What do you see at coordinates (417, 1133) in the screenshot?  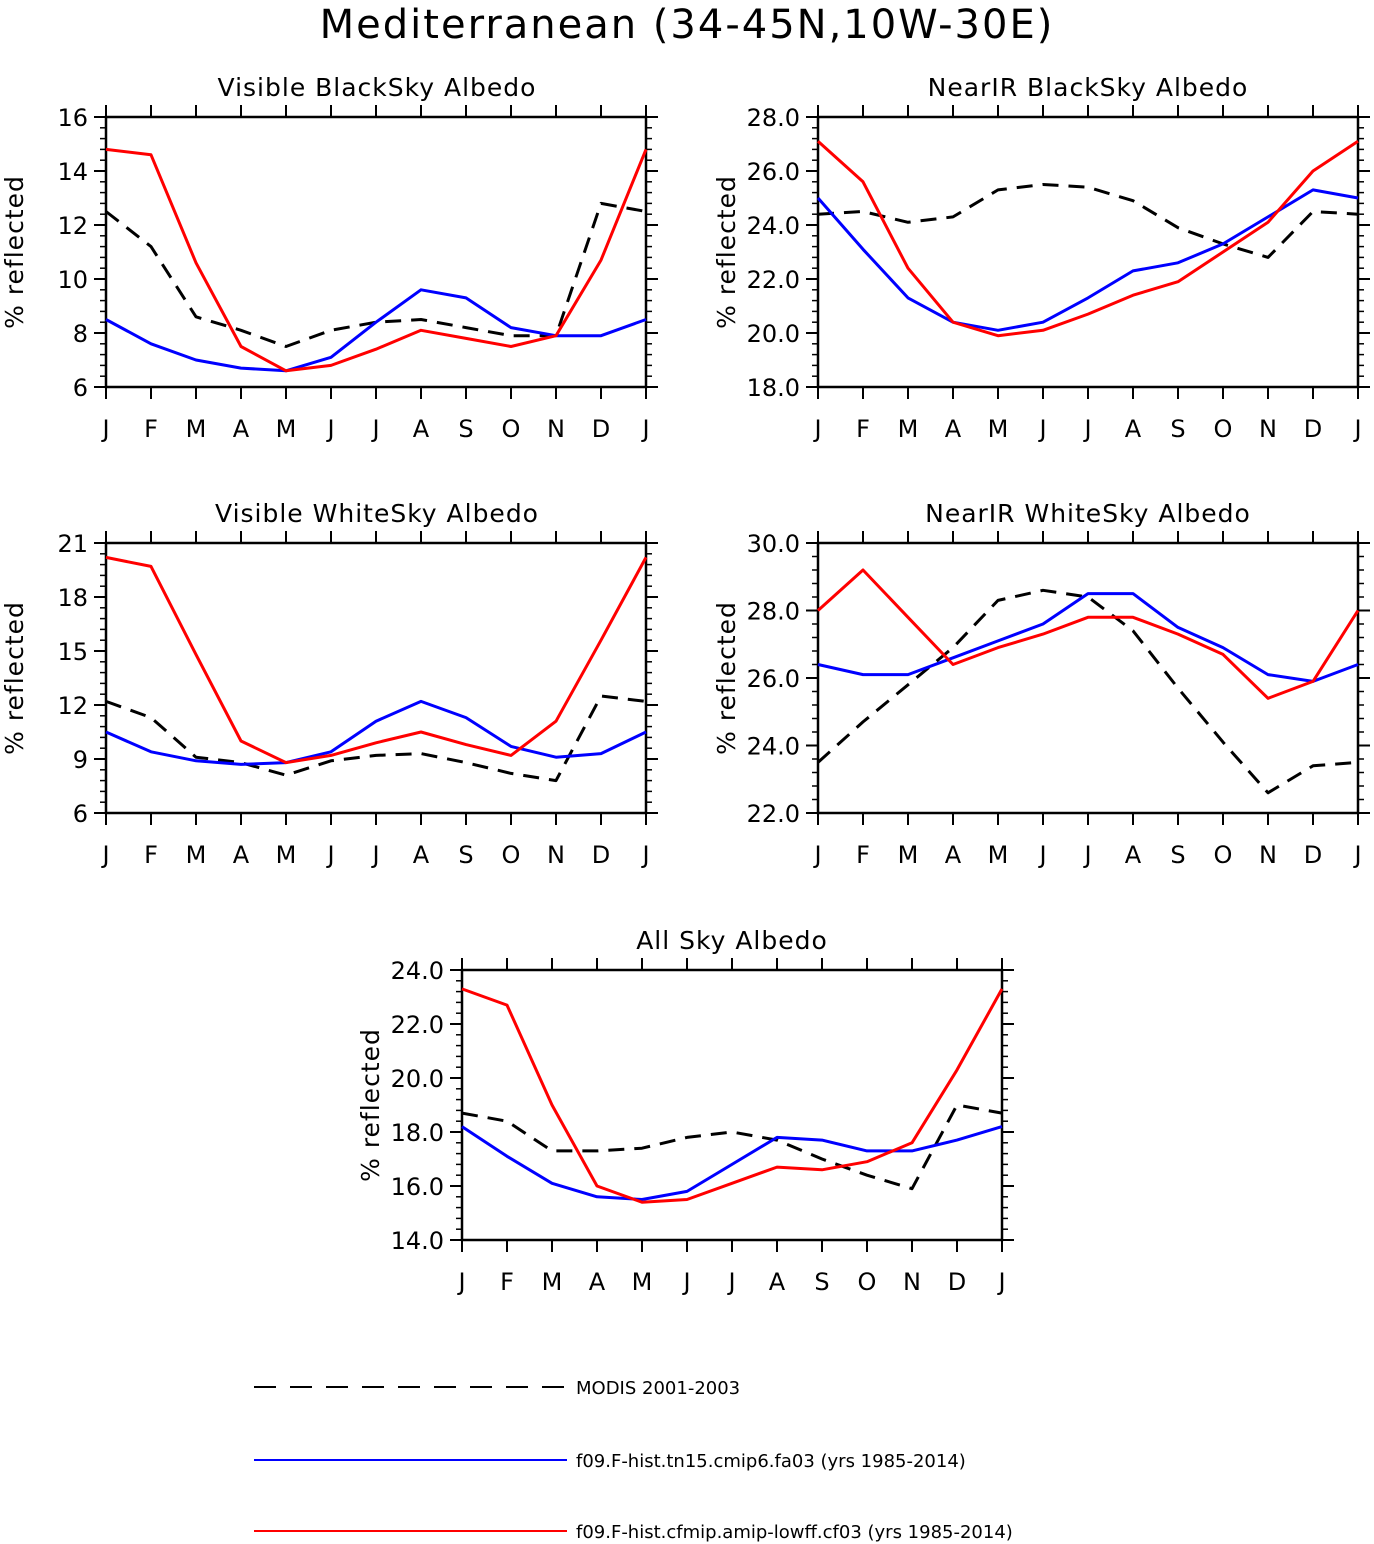 I see `y-tick-label: 18.0` at bounding box center [417, 1133].